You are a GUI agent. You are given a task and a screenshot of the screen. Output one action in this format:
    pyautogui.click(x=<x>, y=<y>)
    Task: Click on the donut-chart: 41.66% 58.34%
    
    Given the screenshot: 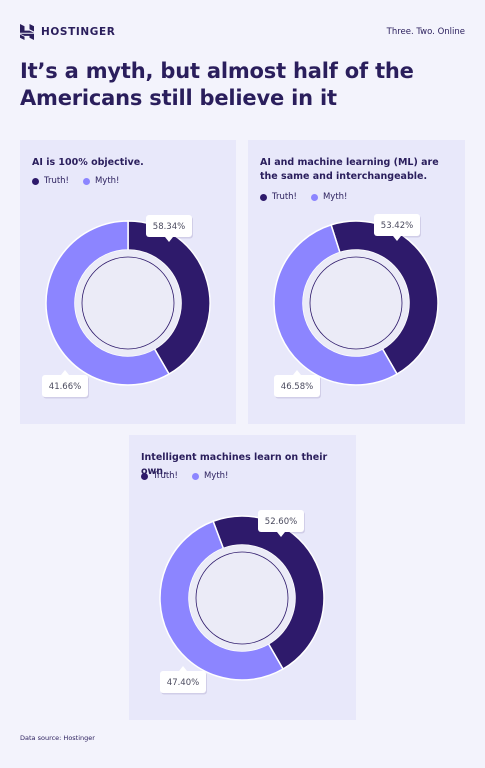 What is the action you would take?
    pyautogui.click(x=126, y=307)
    